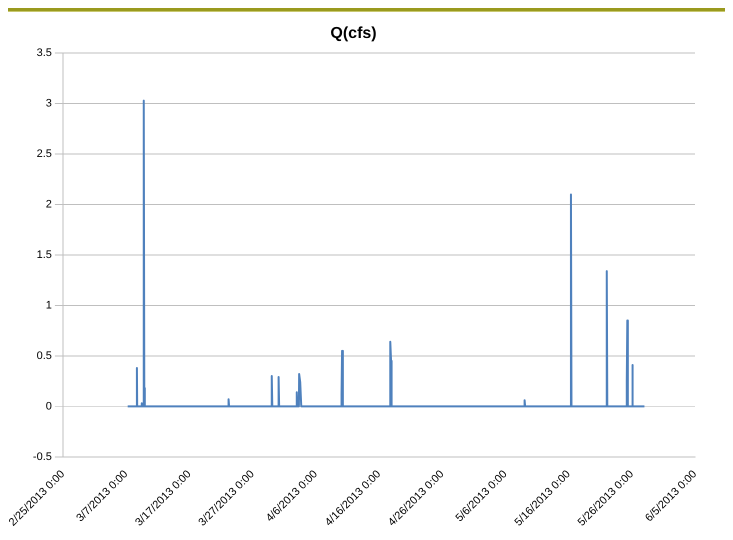 This screenshot has height=540, width=733. I want to click on y-tick-label: 0, so click(49, 406).